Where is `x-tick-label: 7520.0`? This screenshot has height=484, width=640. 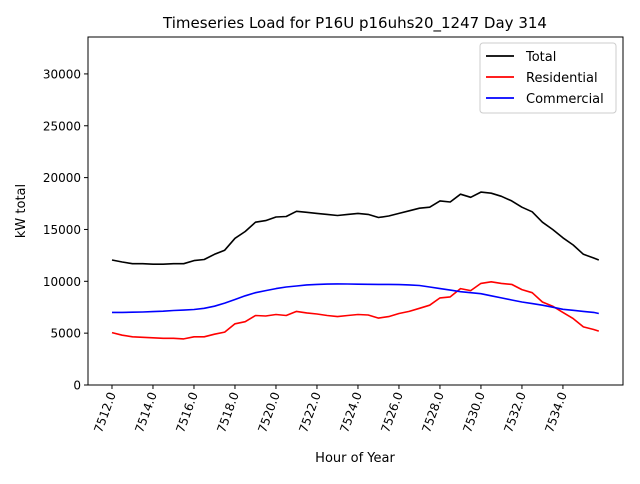 x-tick-label: 7520.0 is located at coordinates (269, 412).